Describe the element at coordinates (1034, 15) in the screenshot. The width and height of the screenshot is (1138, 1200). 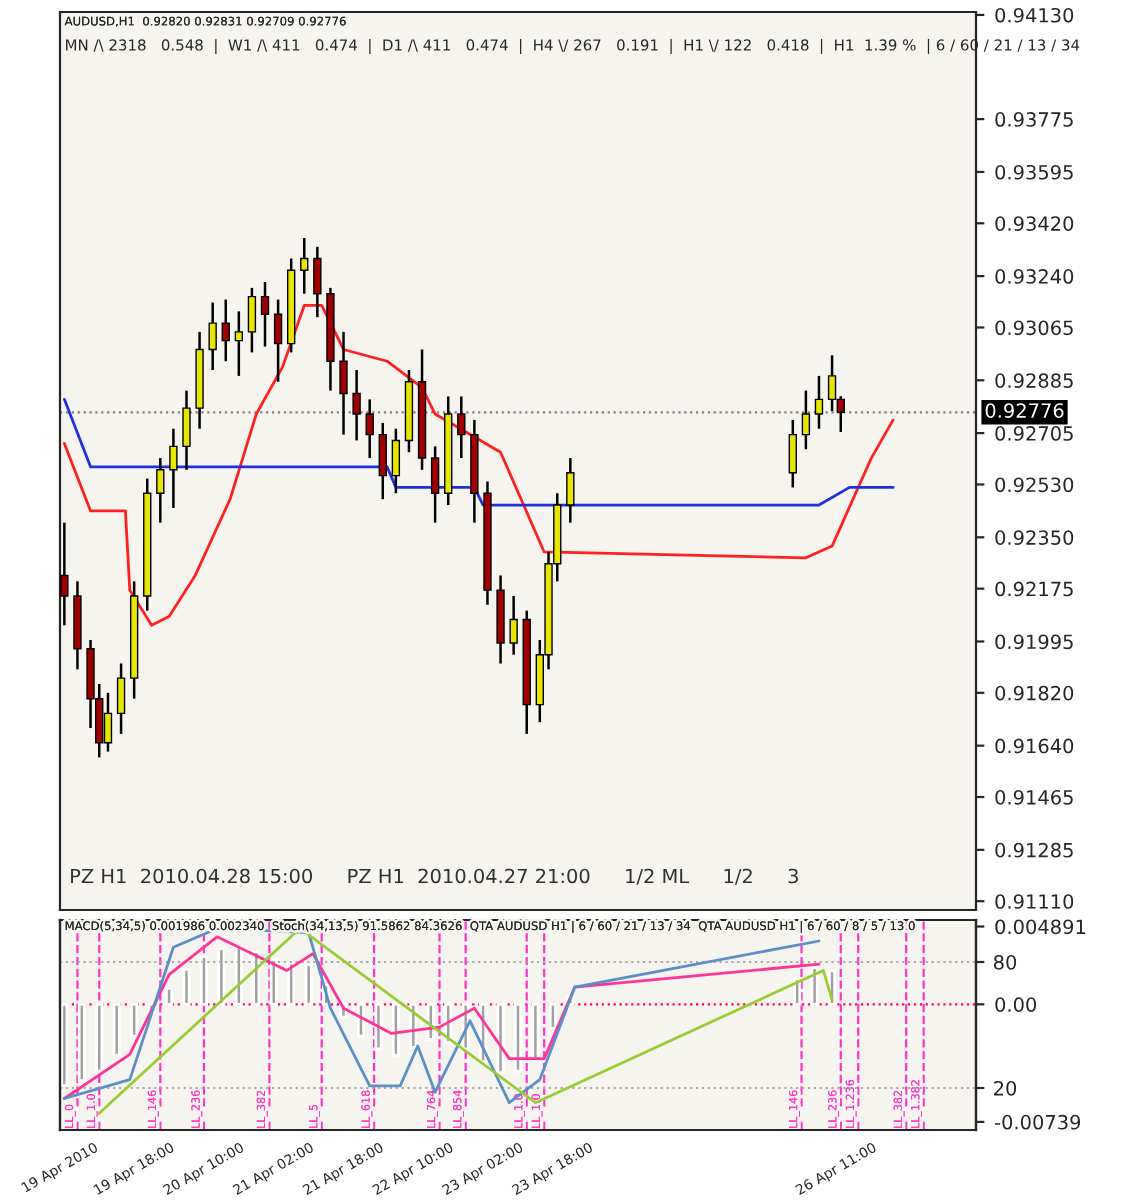
I see `y-tick-label: 0.94130` at that location.